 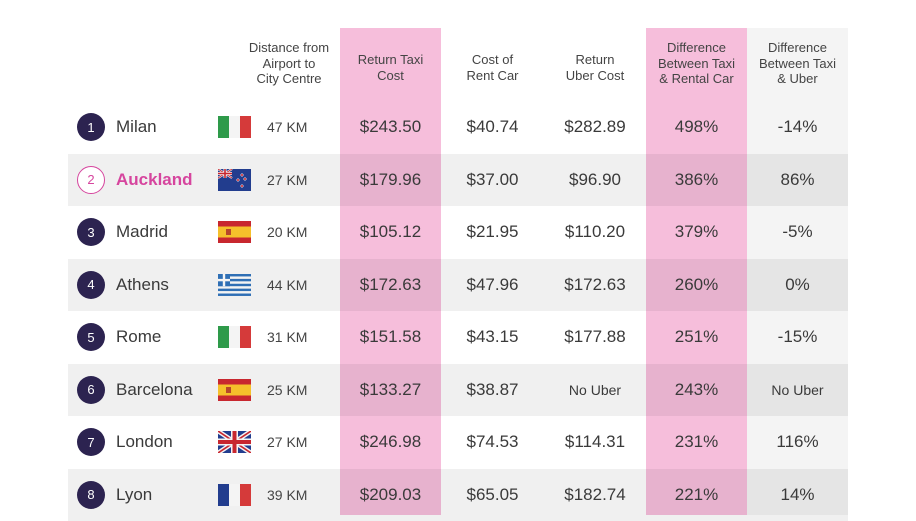 I want to click on rent-value: $40.74, so click(x=492, y=126).